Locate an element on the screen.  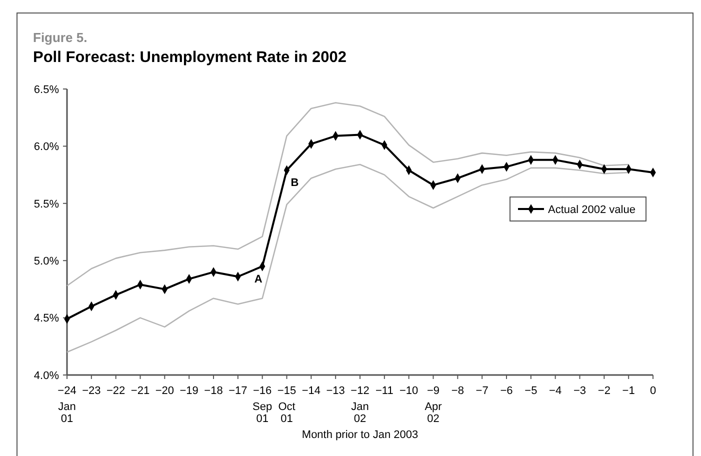
x-tick-label: −5 is located at coordinates (531, 391).